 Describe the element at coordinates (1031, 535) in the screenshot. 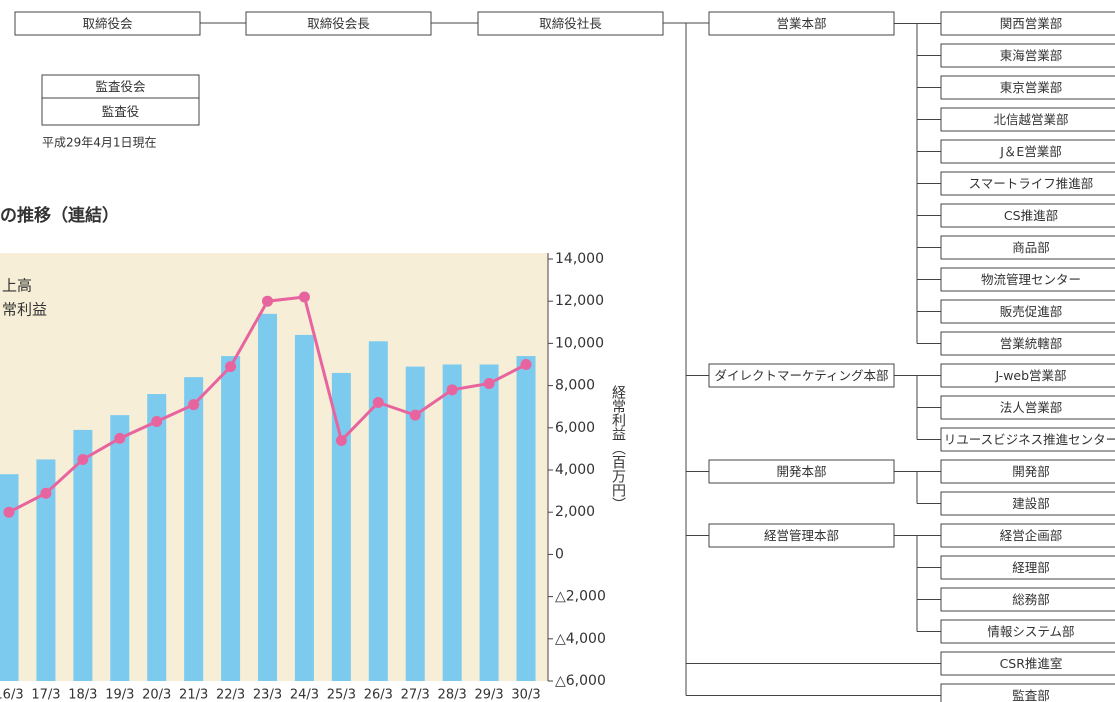

I see `department-box-label: 経営企画部` at that location.